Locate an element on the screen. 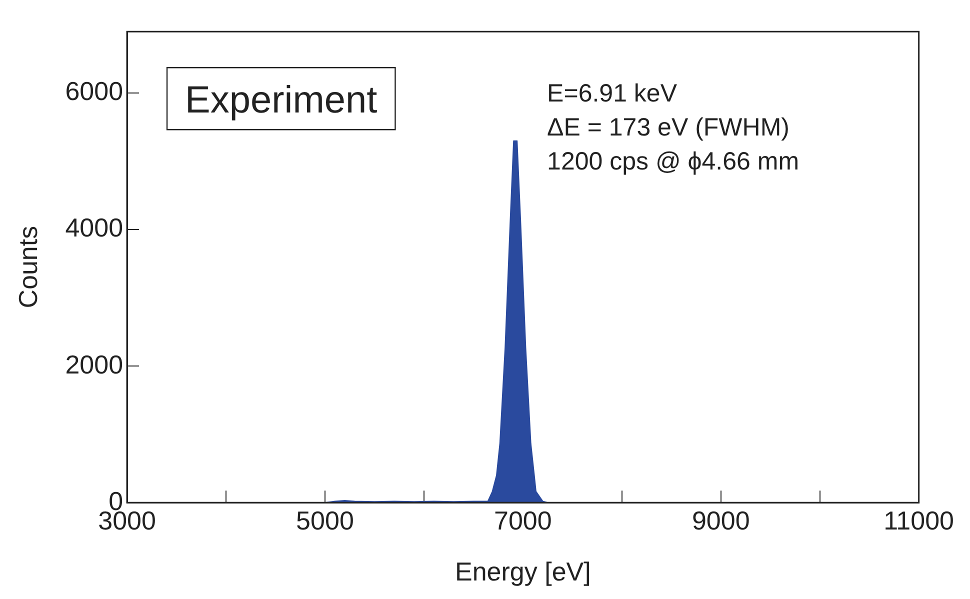 The image size is (970, 599). x-tick-label: 11000 is located at coordinates (919, 520).